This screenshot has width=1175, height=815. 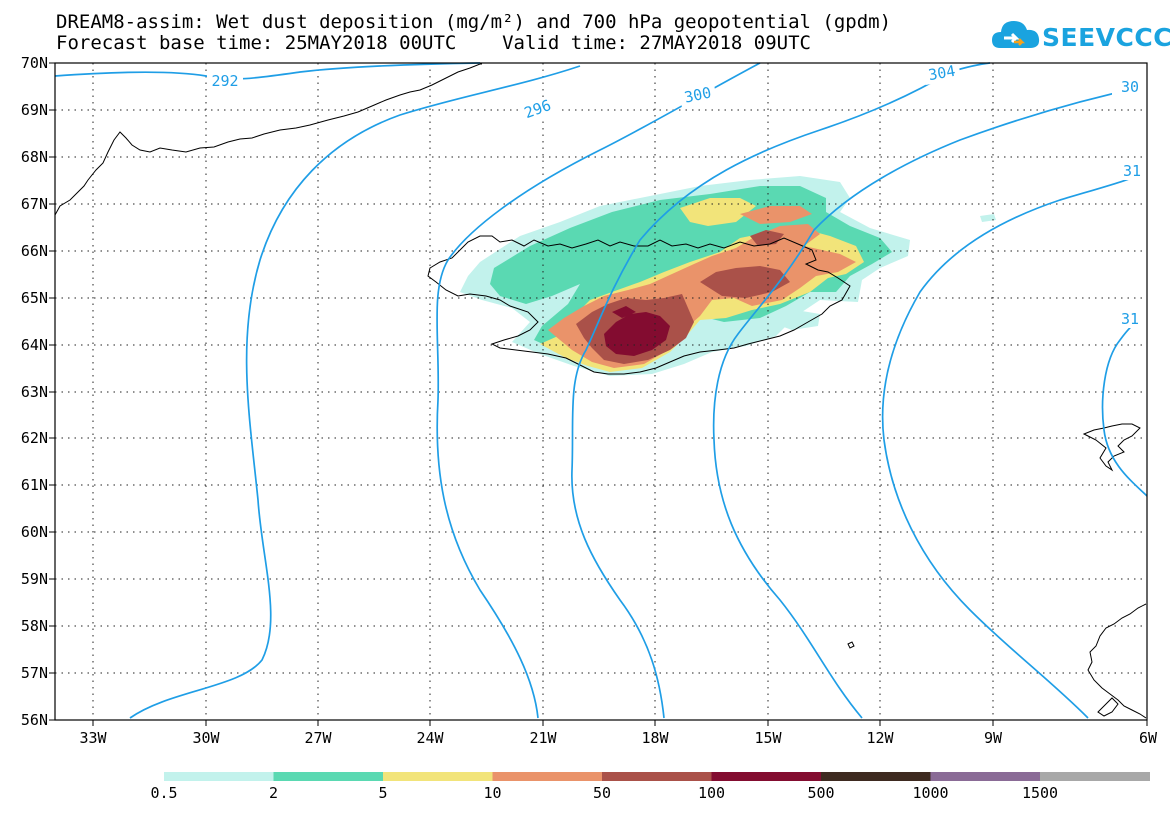 I want to click on lat-label: 59N, so click(x=34, y=579).